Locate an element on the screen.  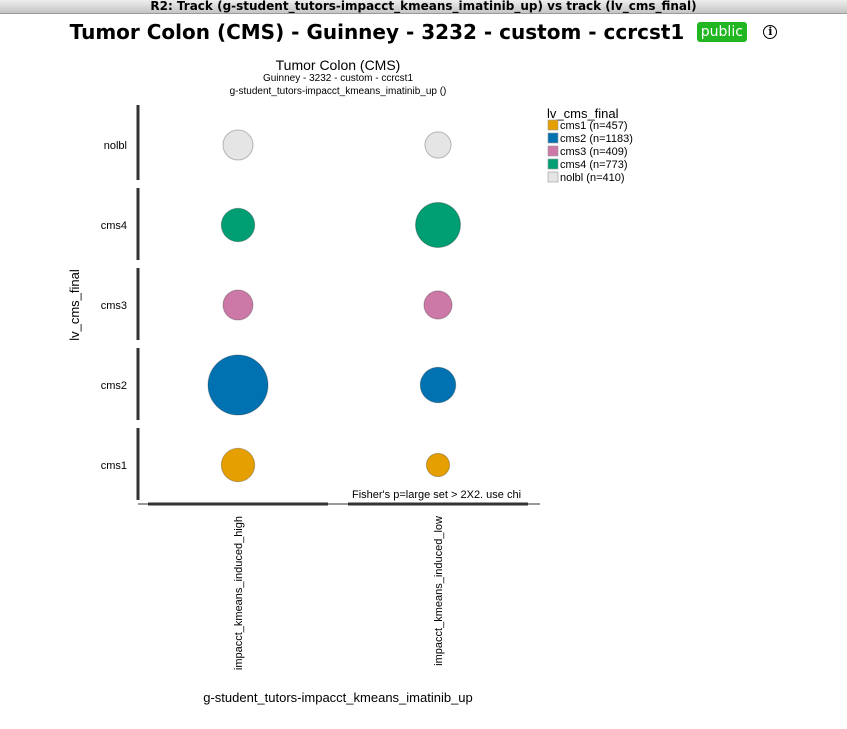
legend-swatch-cms1 is located at coordinates (553, 125).